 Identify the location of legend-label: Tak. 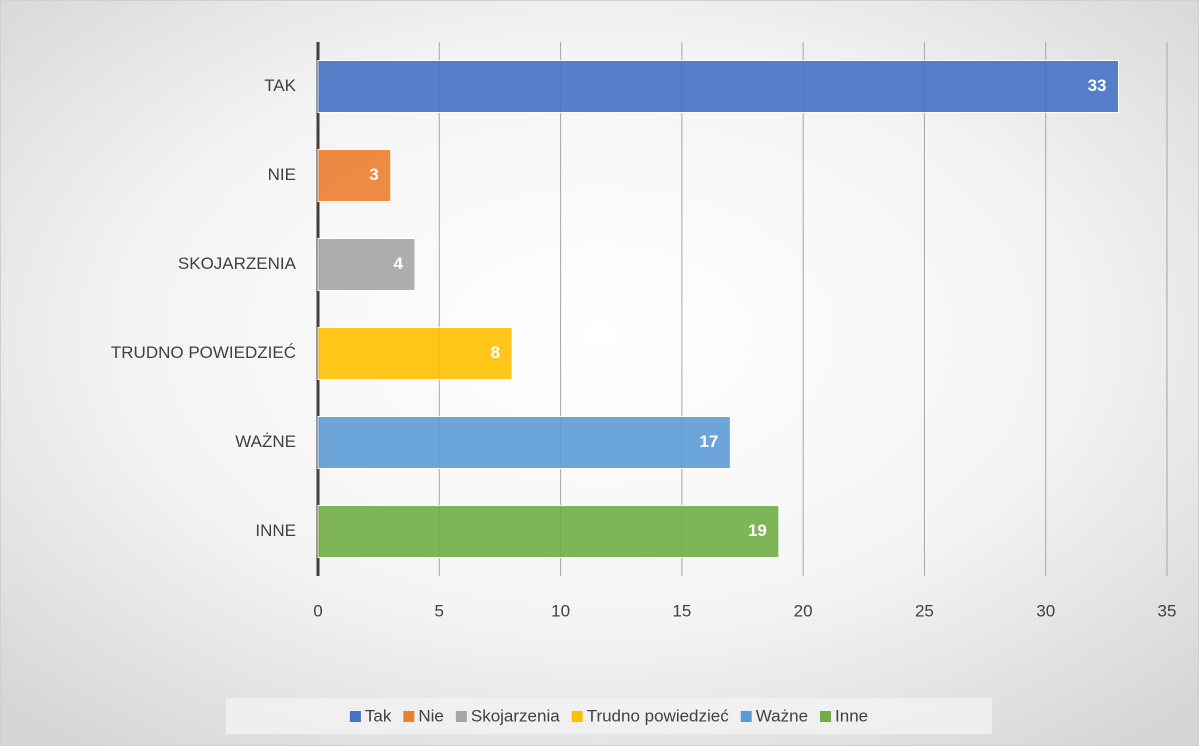
(378, 715).